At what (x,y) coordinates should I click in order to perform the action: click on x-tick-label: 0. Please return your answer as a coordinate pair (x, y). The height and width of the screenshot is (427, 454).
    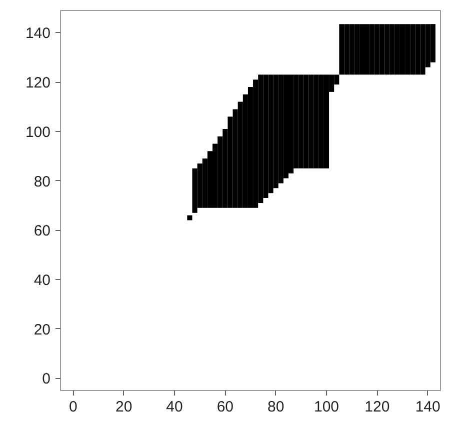
    Looking at the image, I should click on (73, 407).